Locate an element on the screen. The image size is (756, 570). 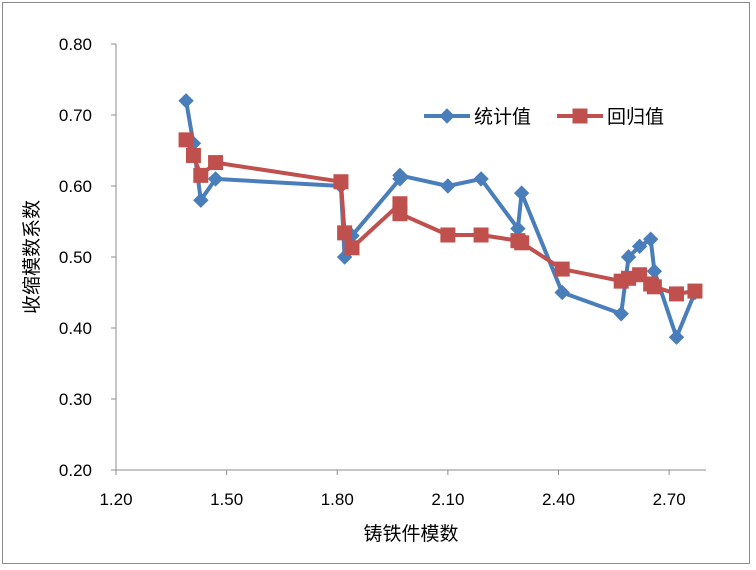
y-tick-label: 0.80 is located at coordinates (75, 44).